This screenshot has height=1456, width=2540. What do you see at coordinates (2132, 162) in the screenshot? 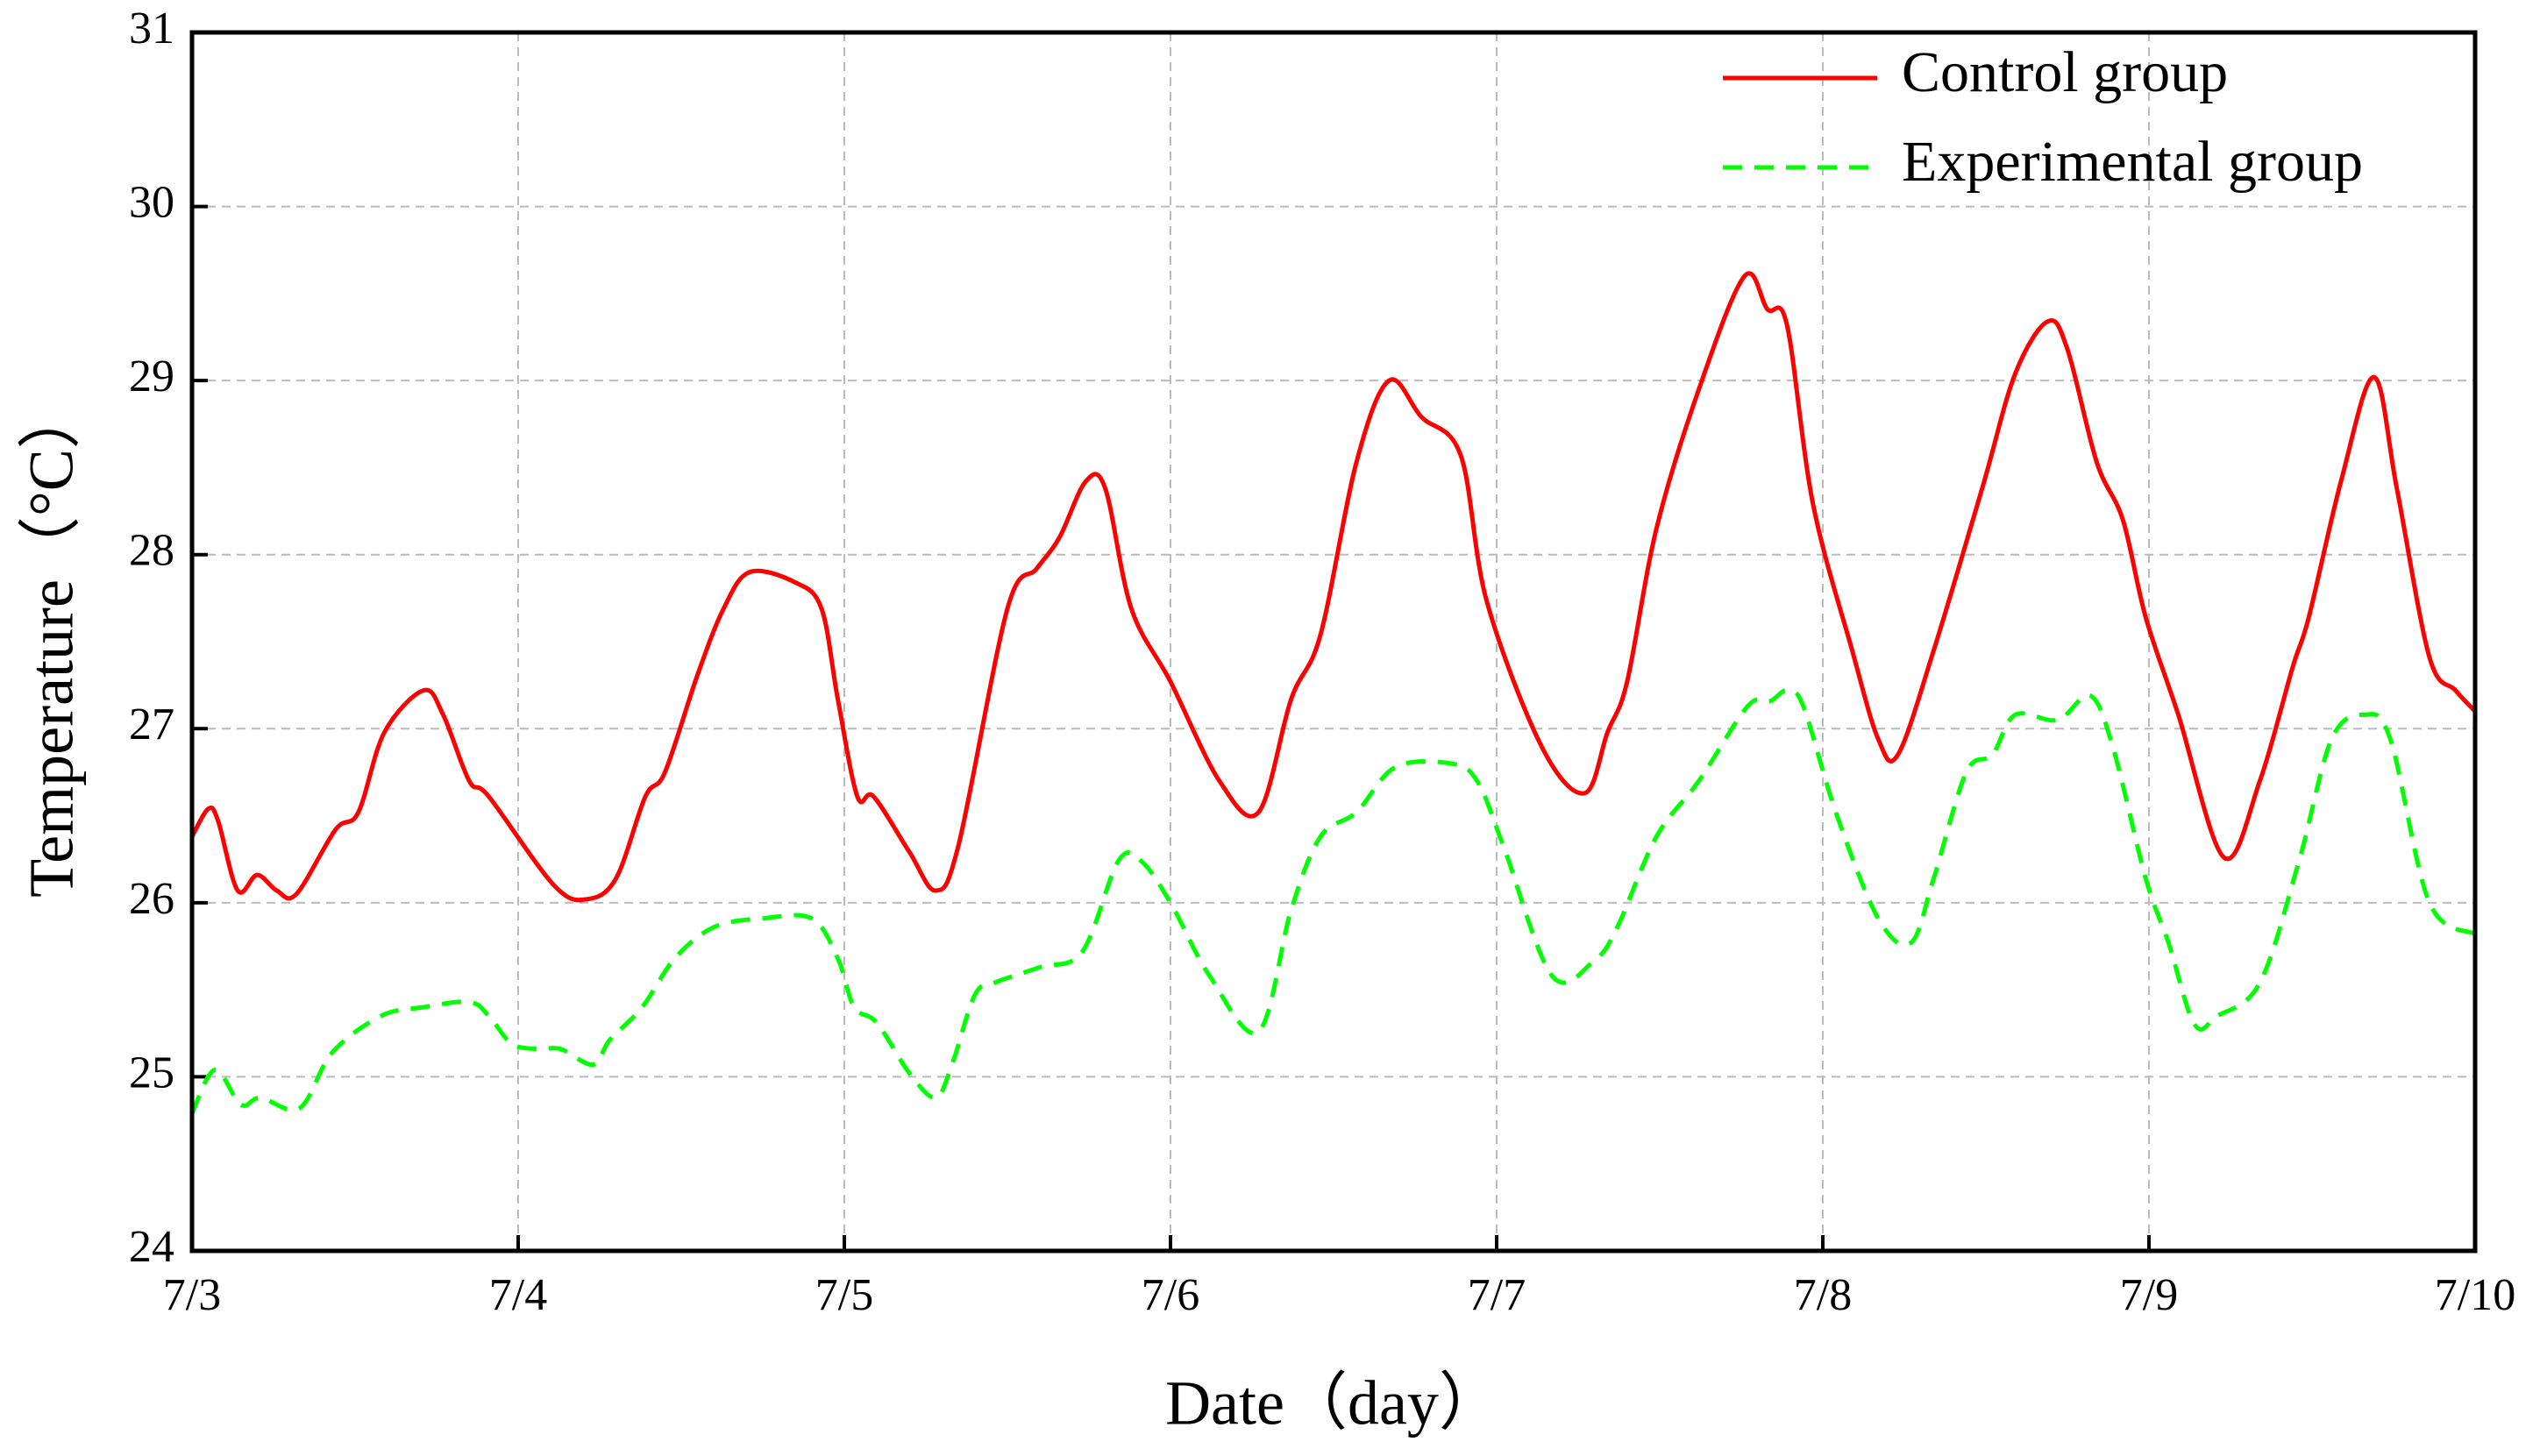
I see `legend-label: Experimental group` at bounding box center [2132, 162].